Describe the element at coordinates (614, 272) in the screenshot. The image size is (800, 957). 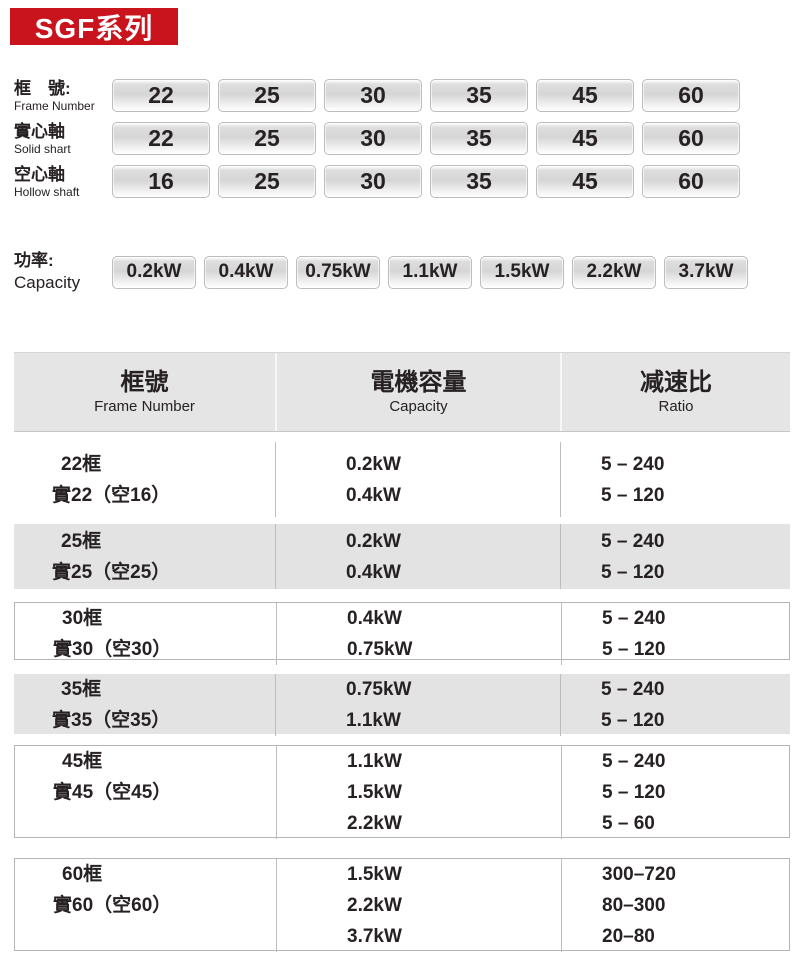
I see `capacity-option-2.2kw: 2.2kW` at that location.